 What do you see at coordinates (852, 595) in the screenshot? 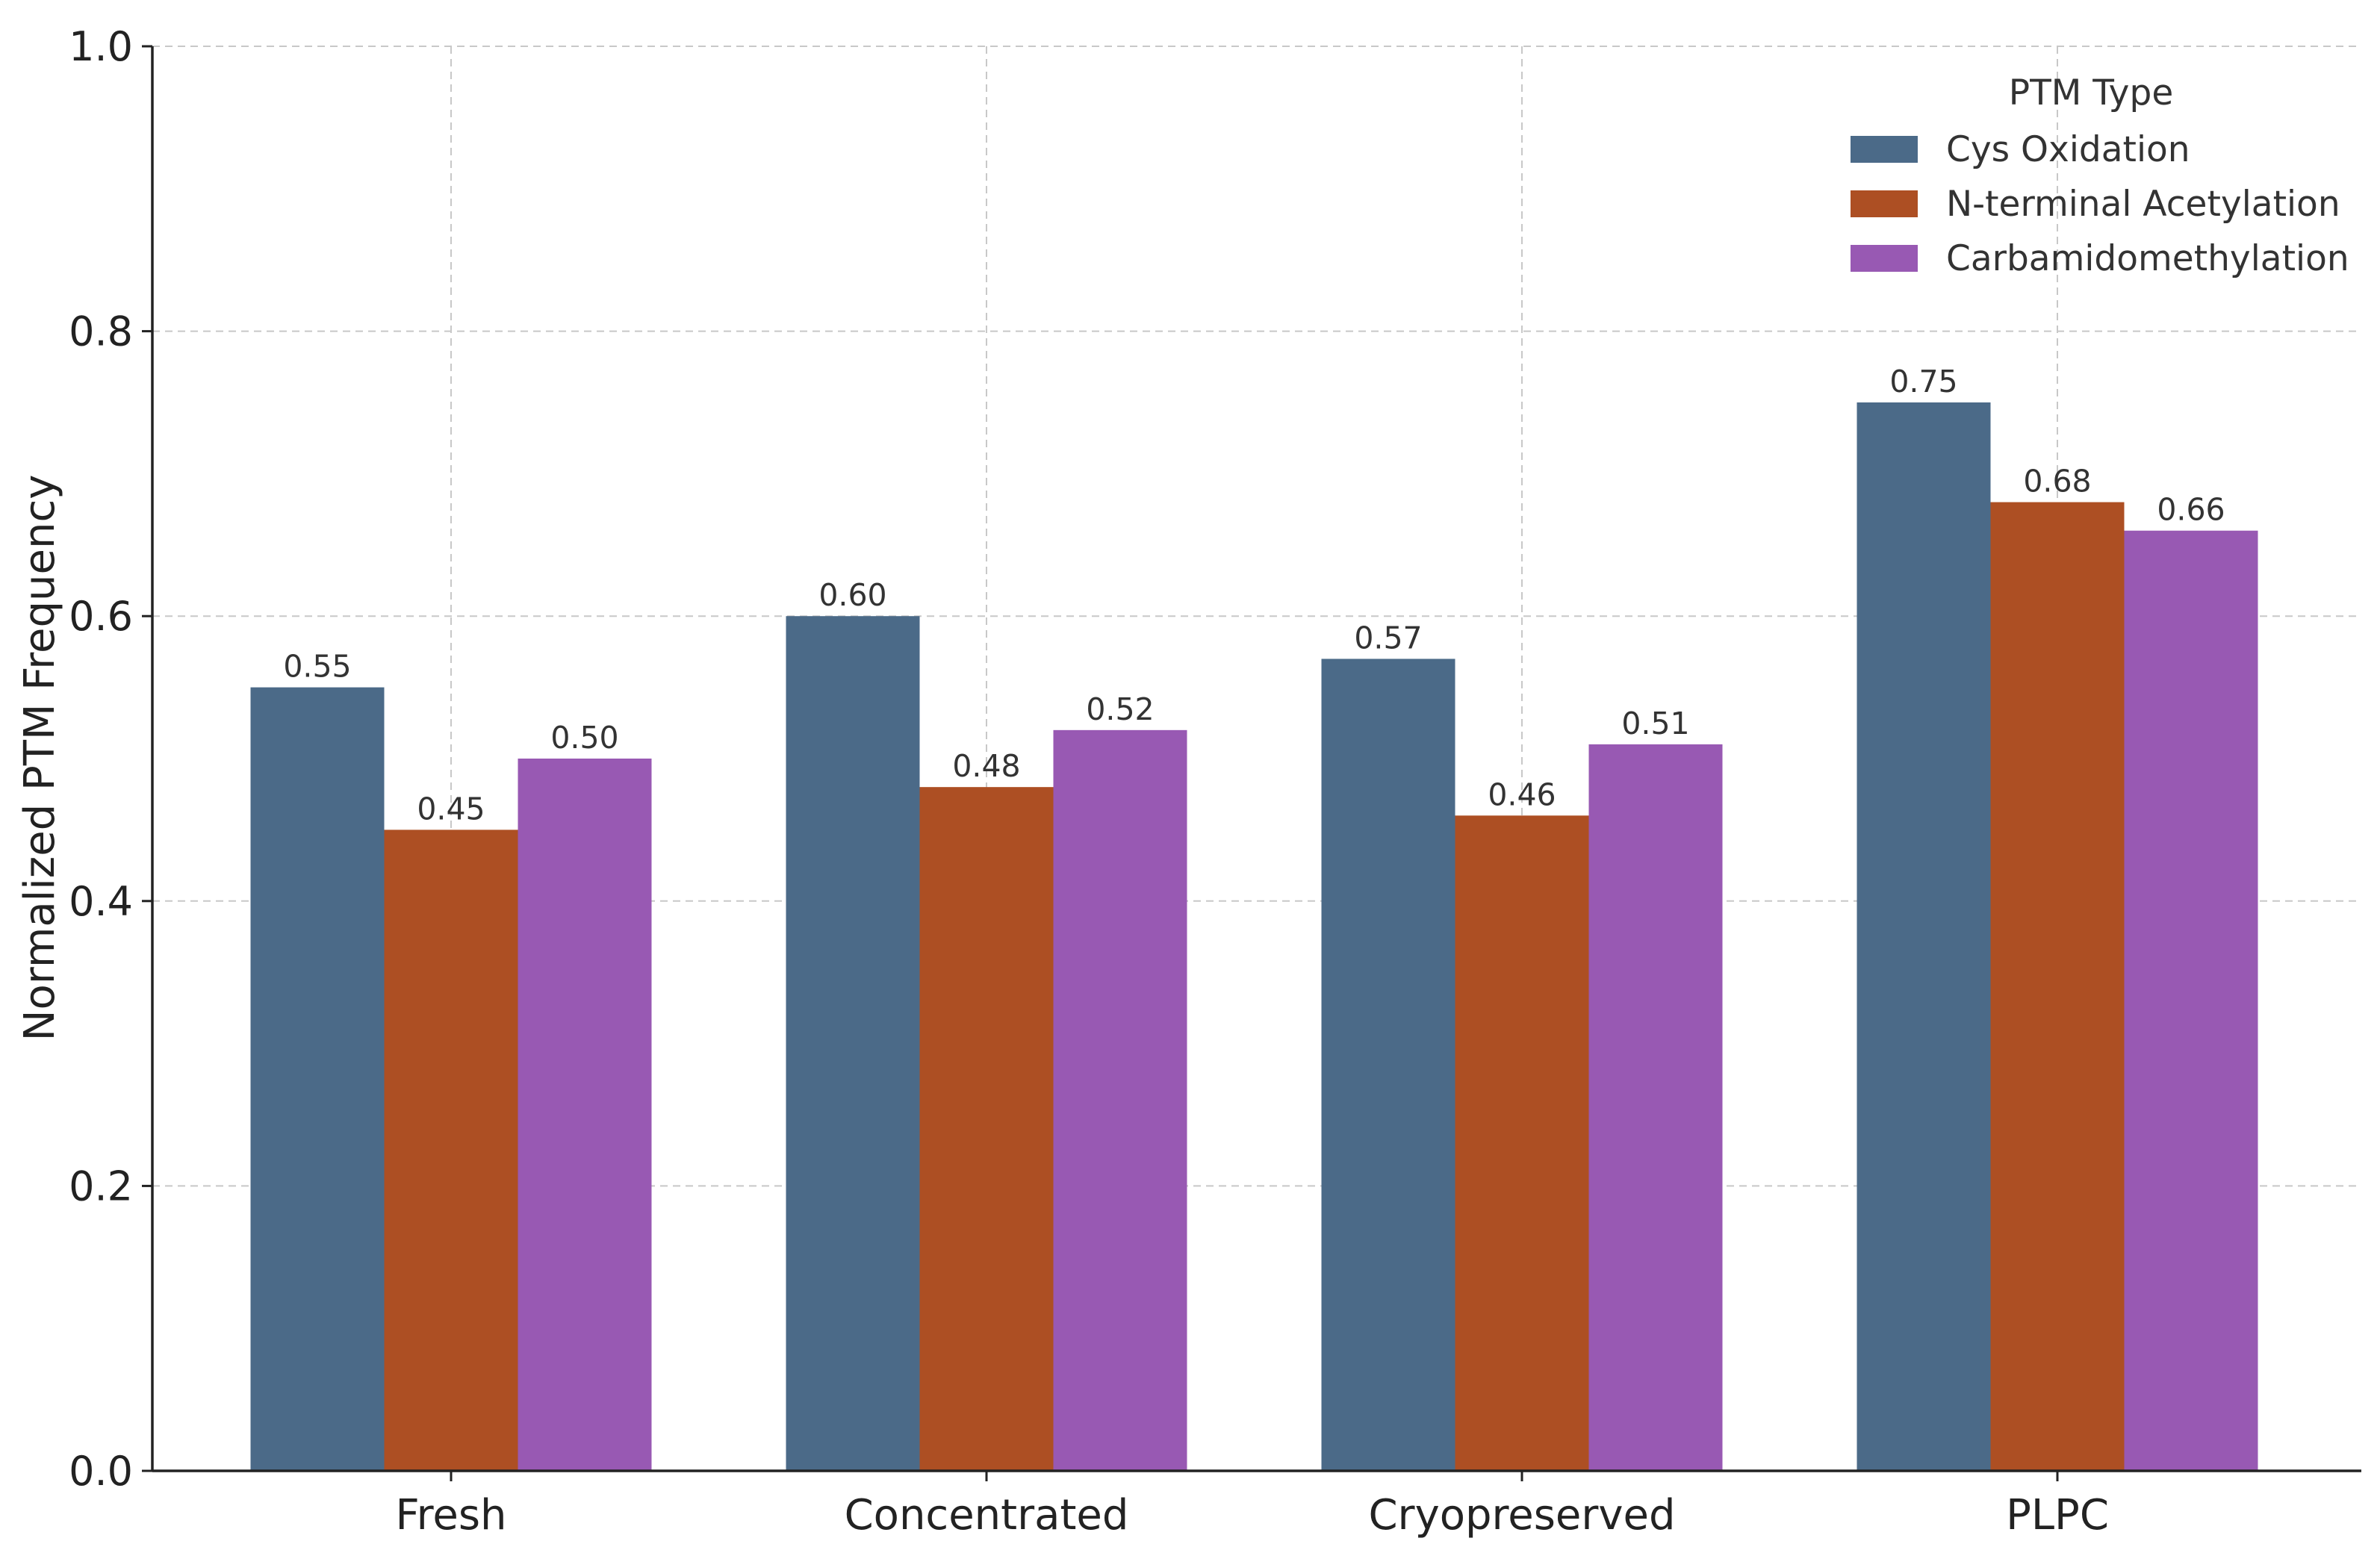
I see `data-label: 0.60` at bounding box center [852, 595].